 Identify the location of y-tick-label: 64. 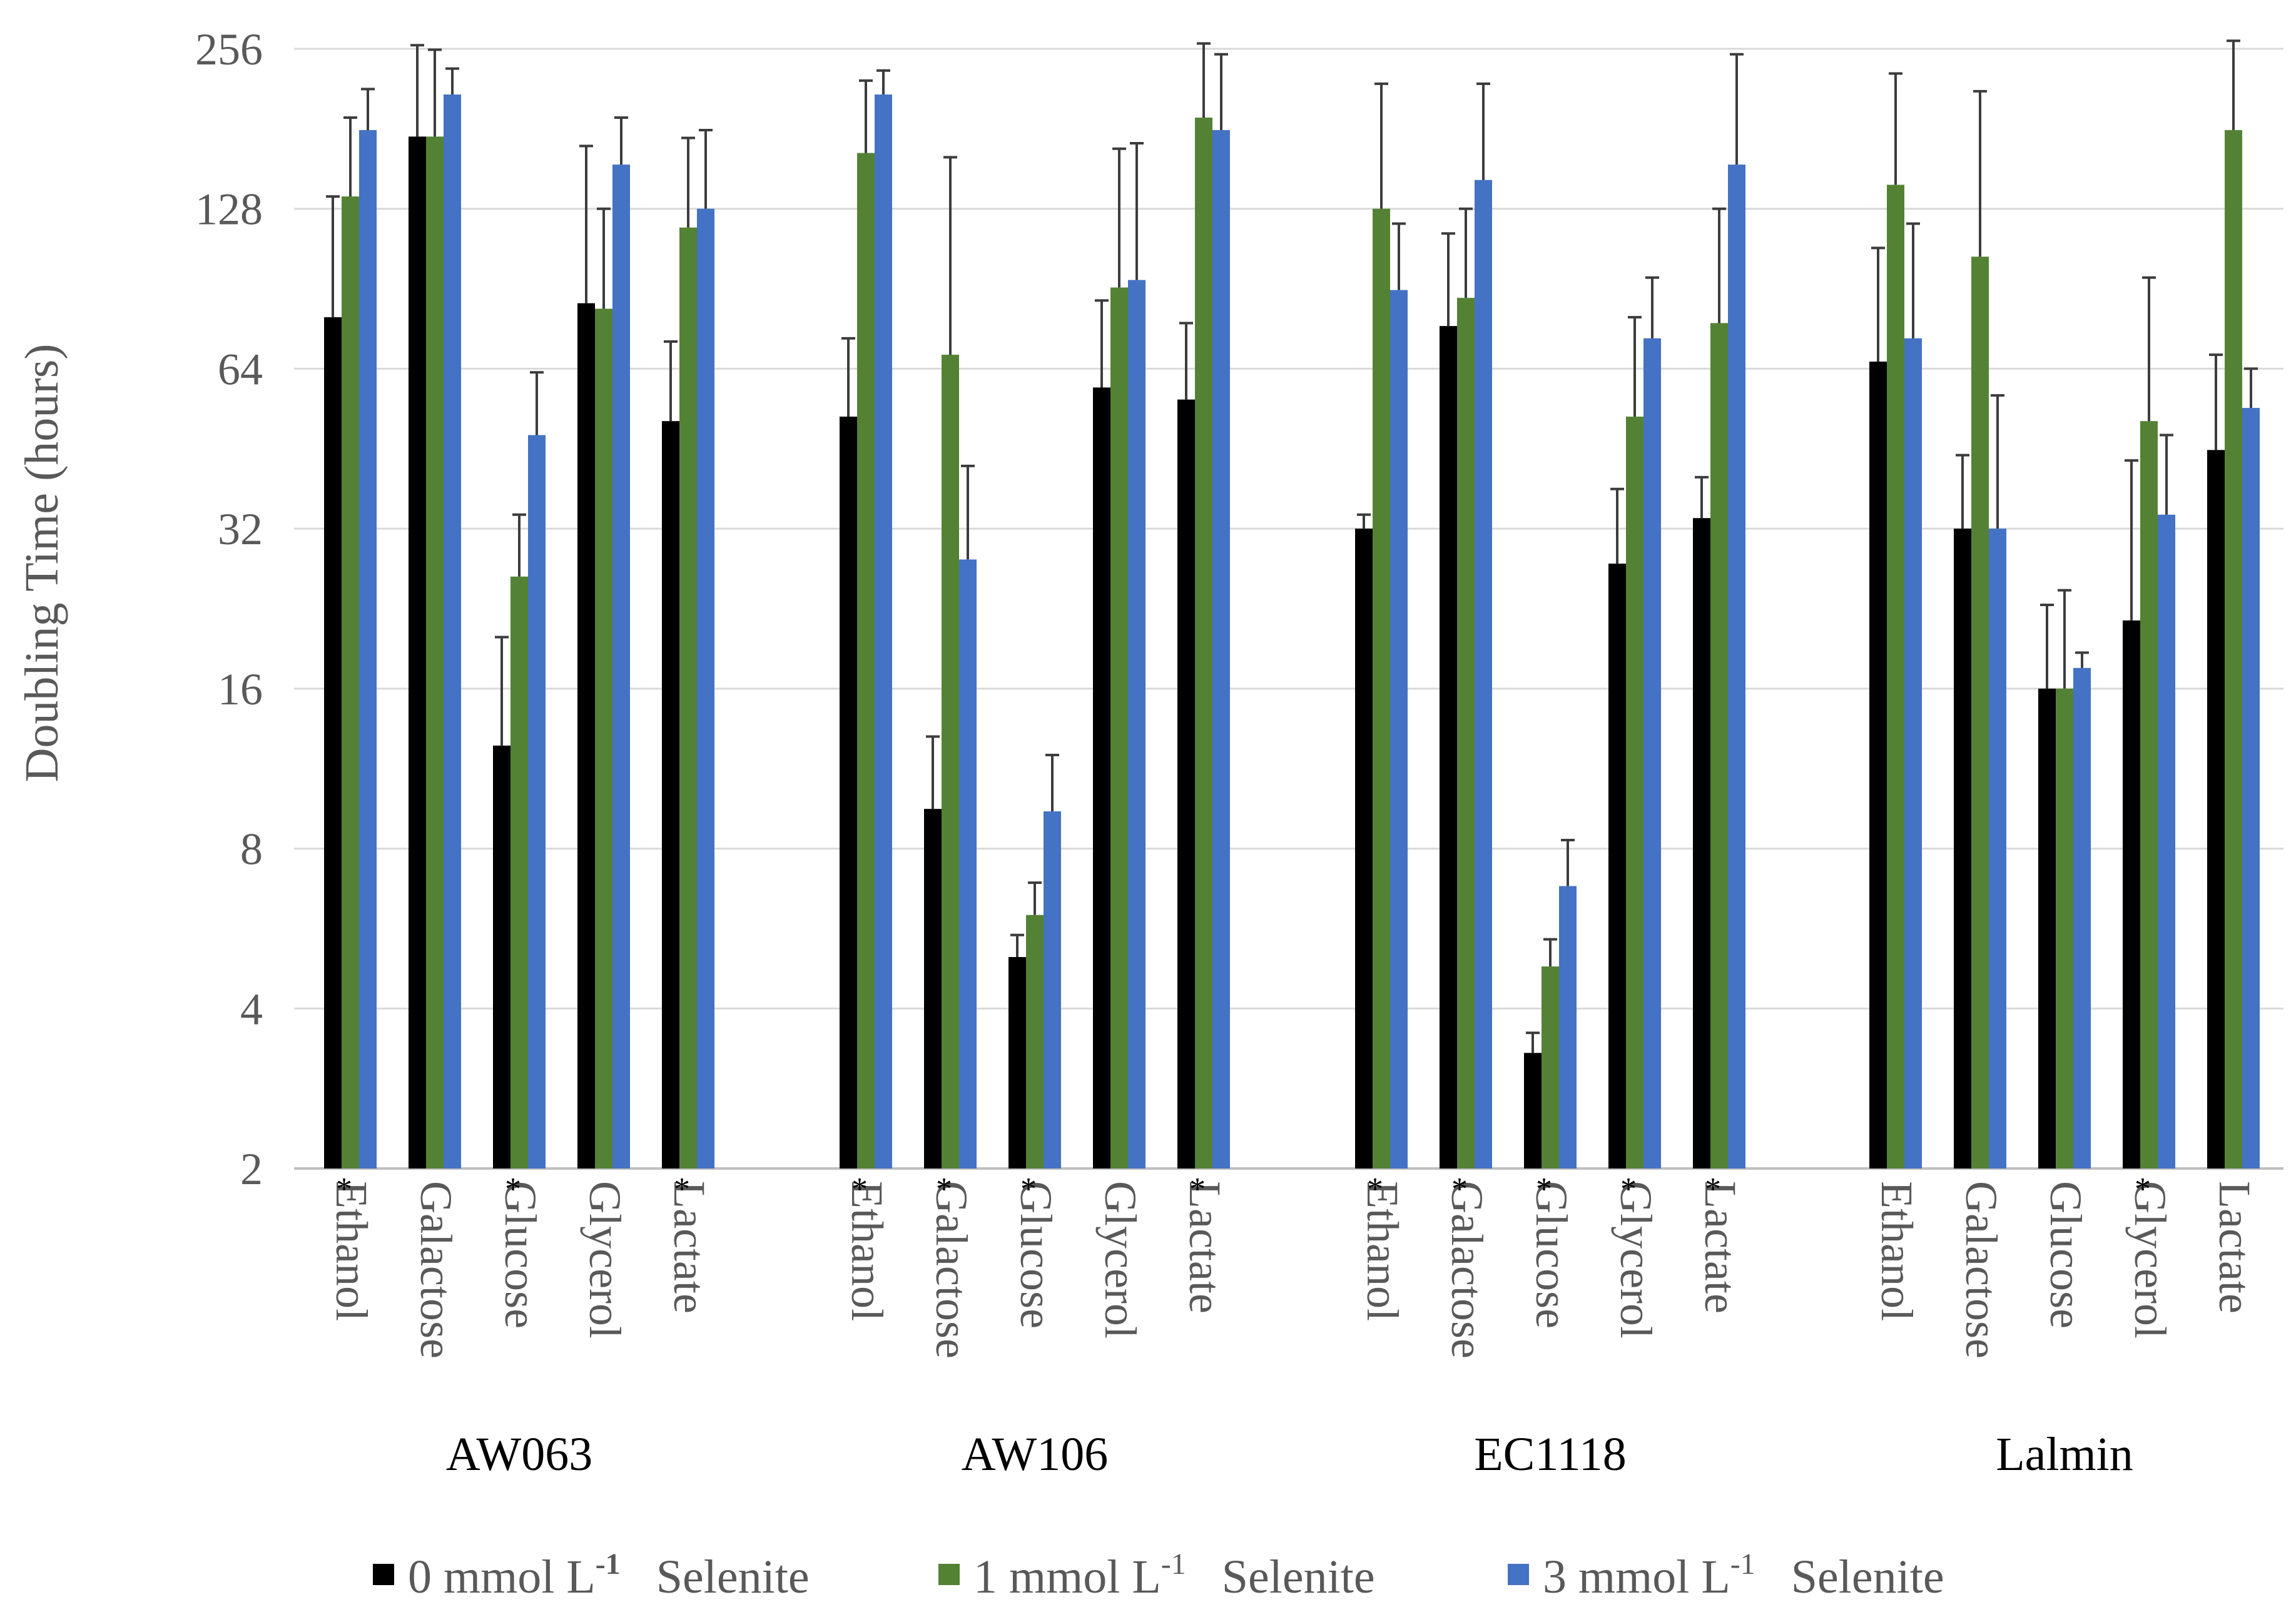
(240, 369).